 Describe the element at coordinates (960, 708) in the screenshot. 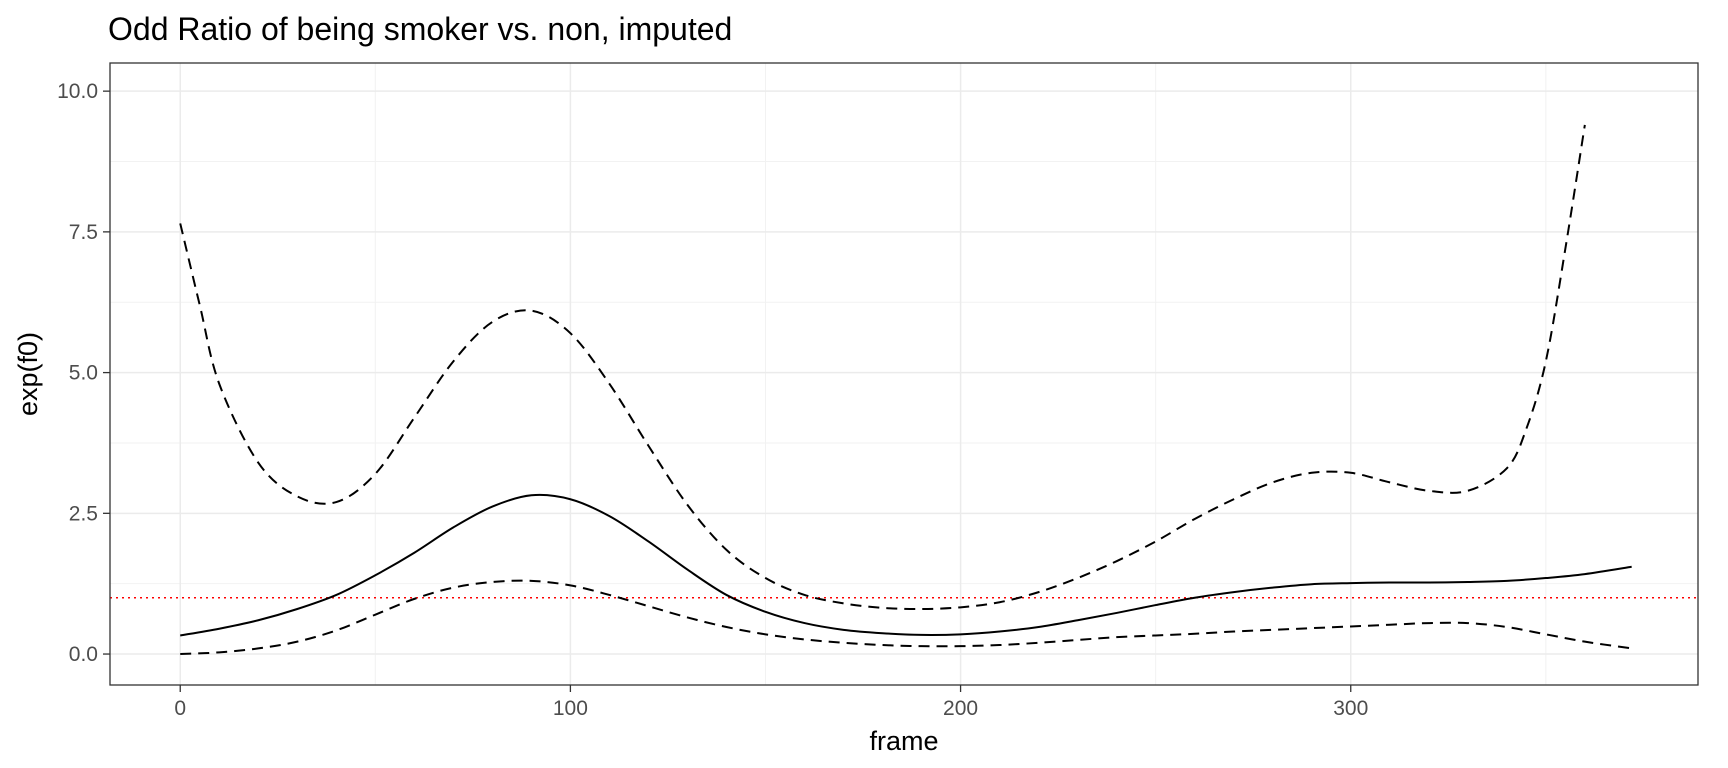

I see `x-tick-label: 200` at that location.